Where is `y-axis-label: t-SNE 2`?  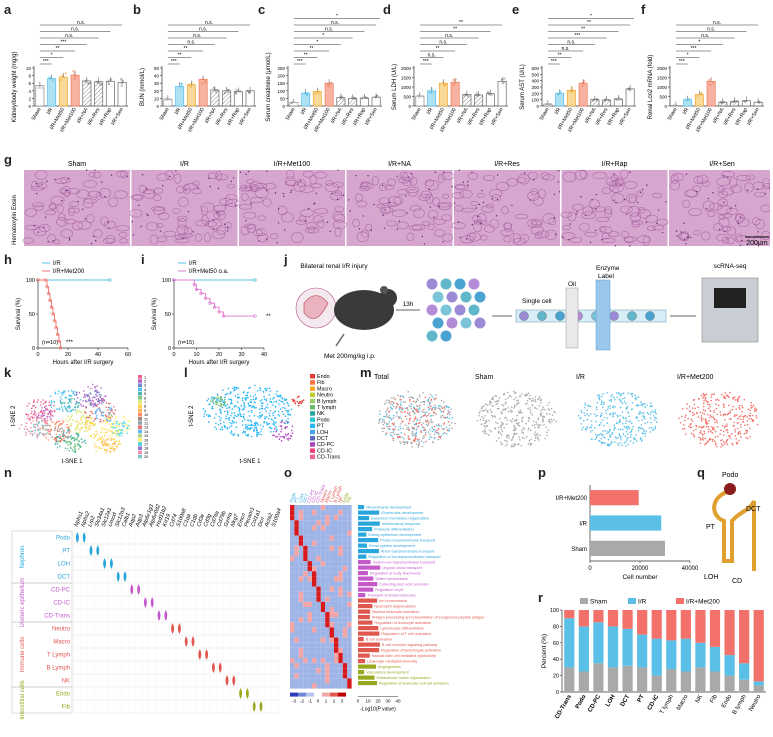
y-axis-label: t-SNE 2 is located at coordinates (14, 416).